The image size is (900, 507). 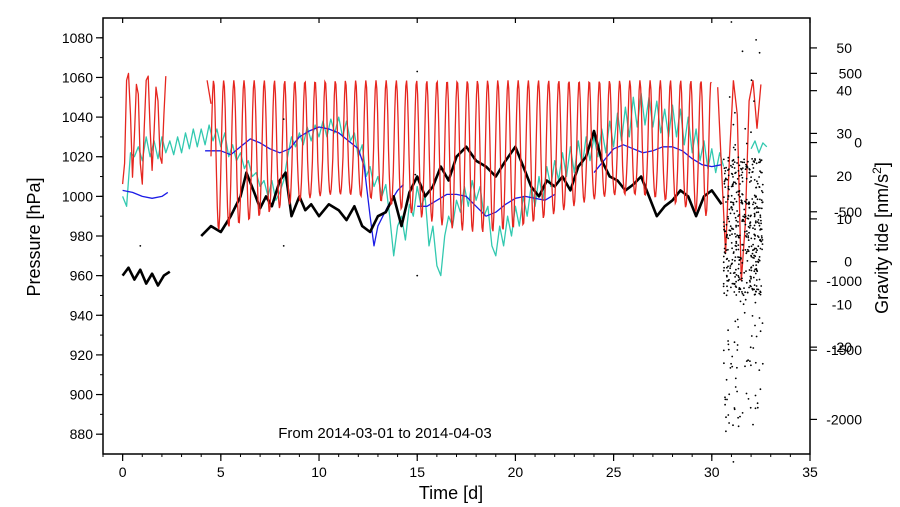 What do you see at coordinates (82, 236) in the screenshot?
I see `y-left-tick-label: 980` at bounding box center [82, 236].